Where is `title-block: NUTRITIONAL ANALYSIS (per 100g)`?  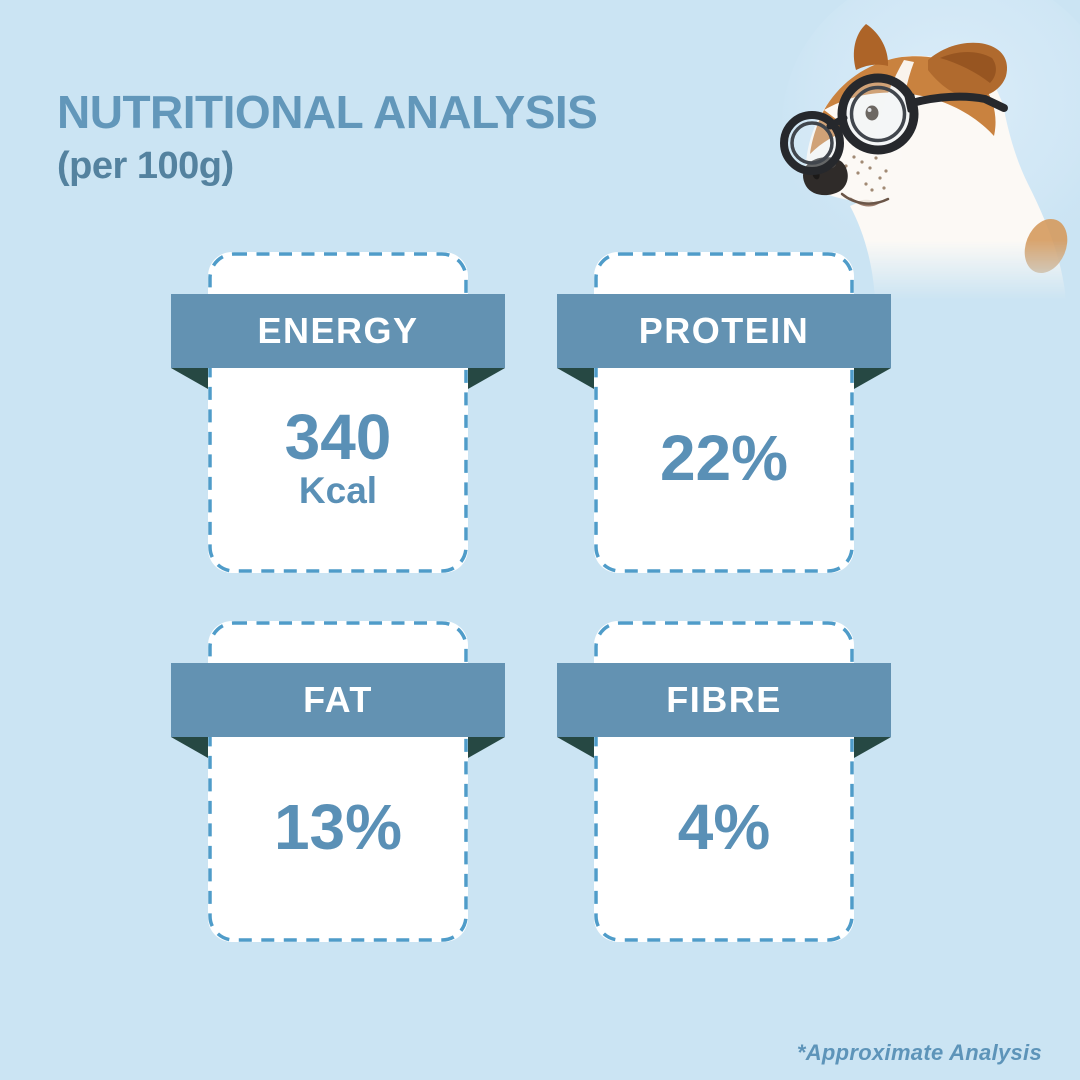 title-block: NUTRITIONAL ANALYSIS (per 100g) is located at coordinates (327, 137).